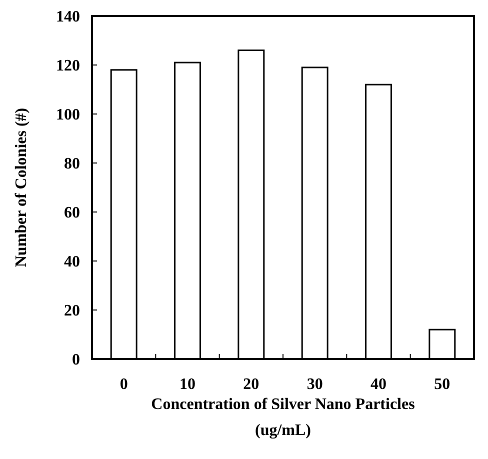 This screenshot has height=459, width=488. I want to click on y-tick-label: 20, so click(72, 311).